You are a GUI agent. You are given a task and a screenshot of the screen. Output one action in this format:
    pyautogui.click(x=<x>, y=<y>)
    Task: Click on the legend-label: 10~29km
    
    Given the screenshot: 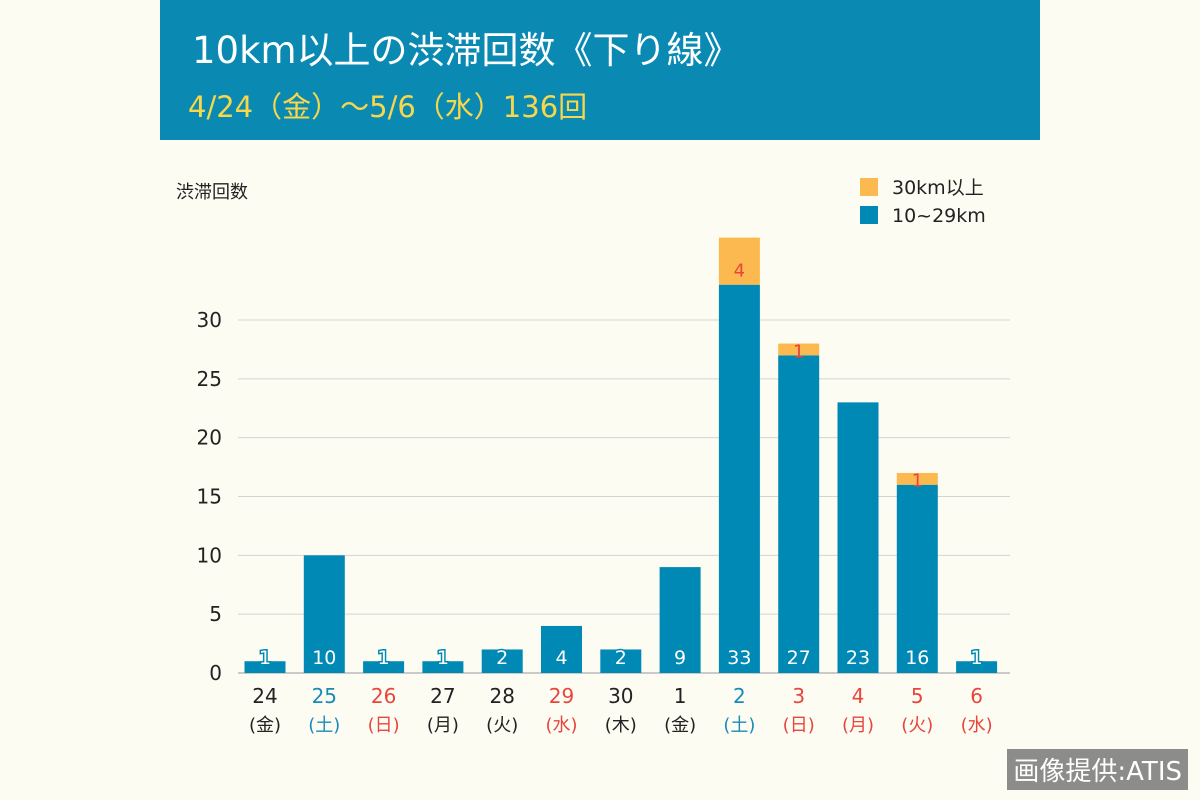 What is the action you would take?
    pyautogui.click(x=939, y=216)
    